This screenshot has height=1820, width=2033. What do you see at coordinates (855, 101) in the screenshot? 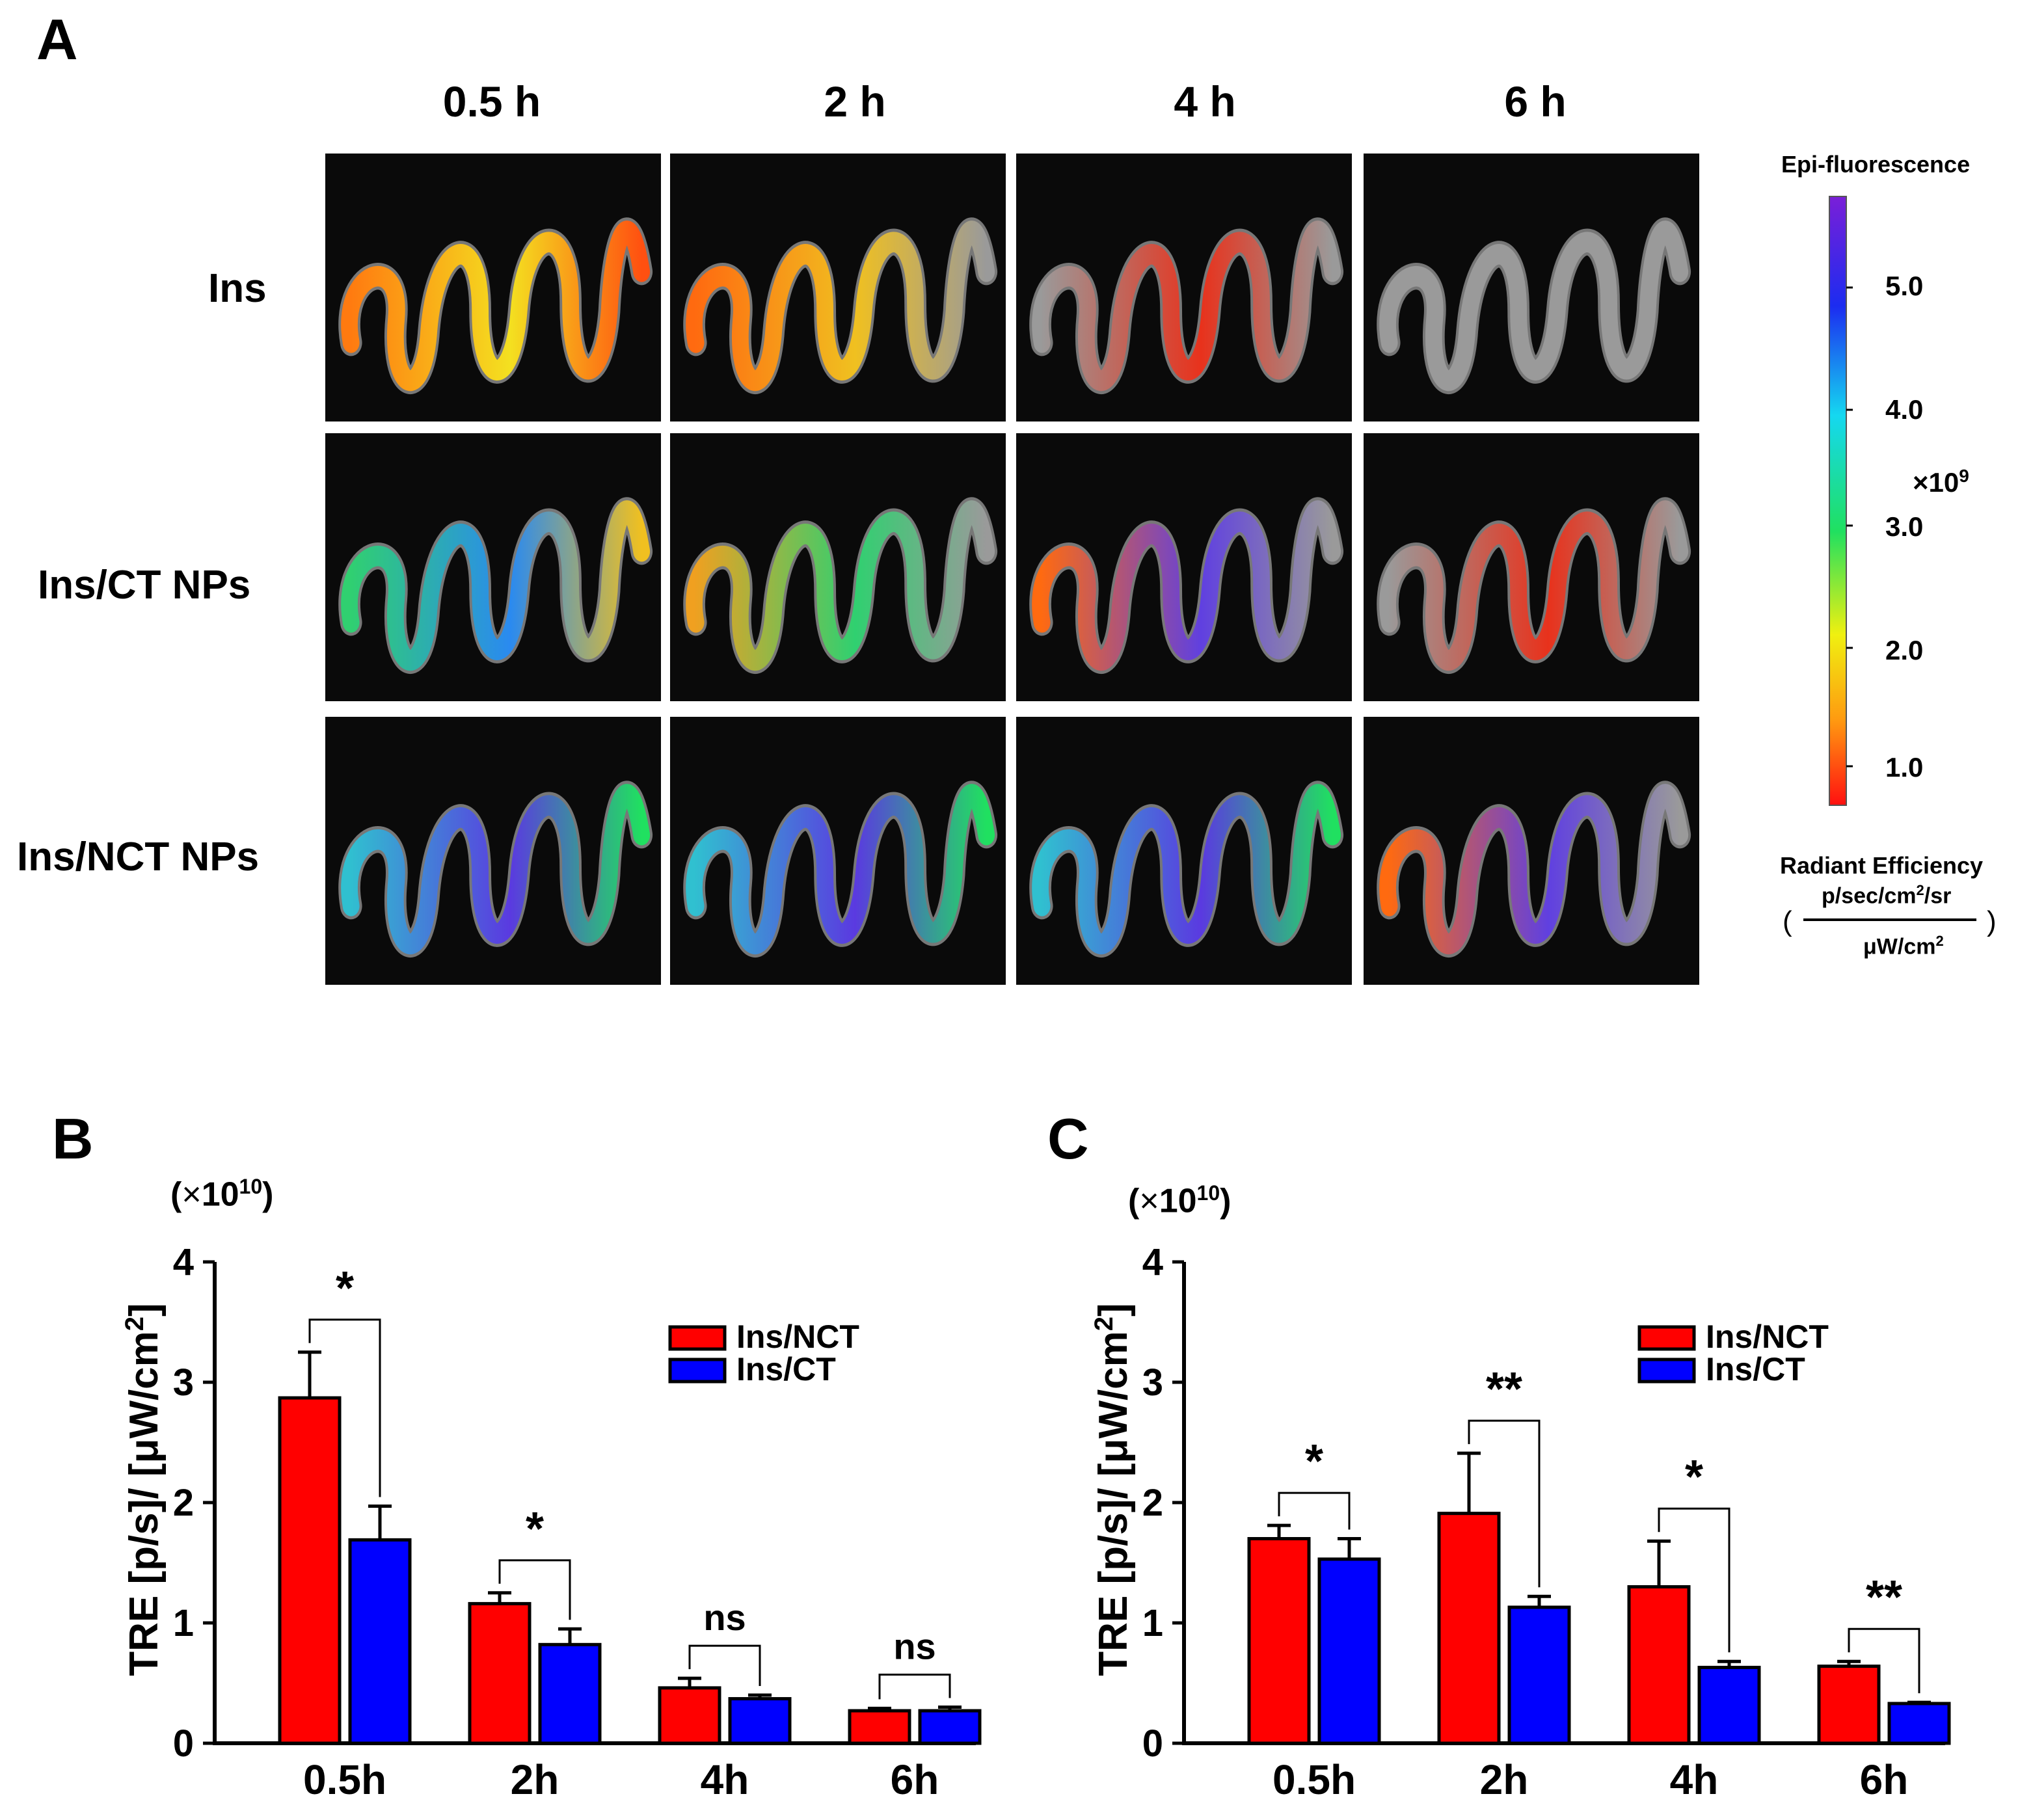
I see `timepoint-label: 2 h` at bounding box center [855, 101].